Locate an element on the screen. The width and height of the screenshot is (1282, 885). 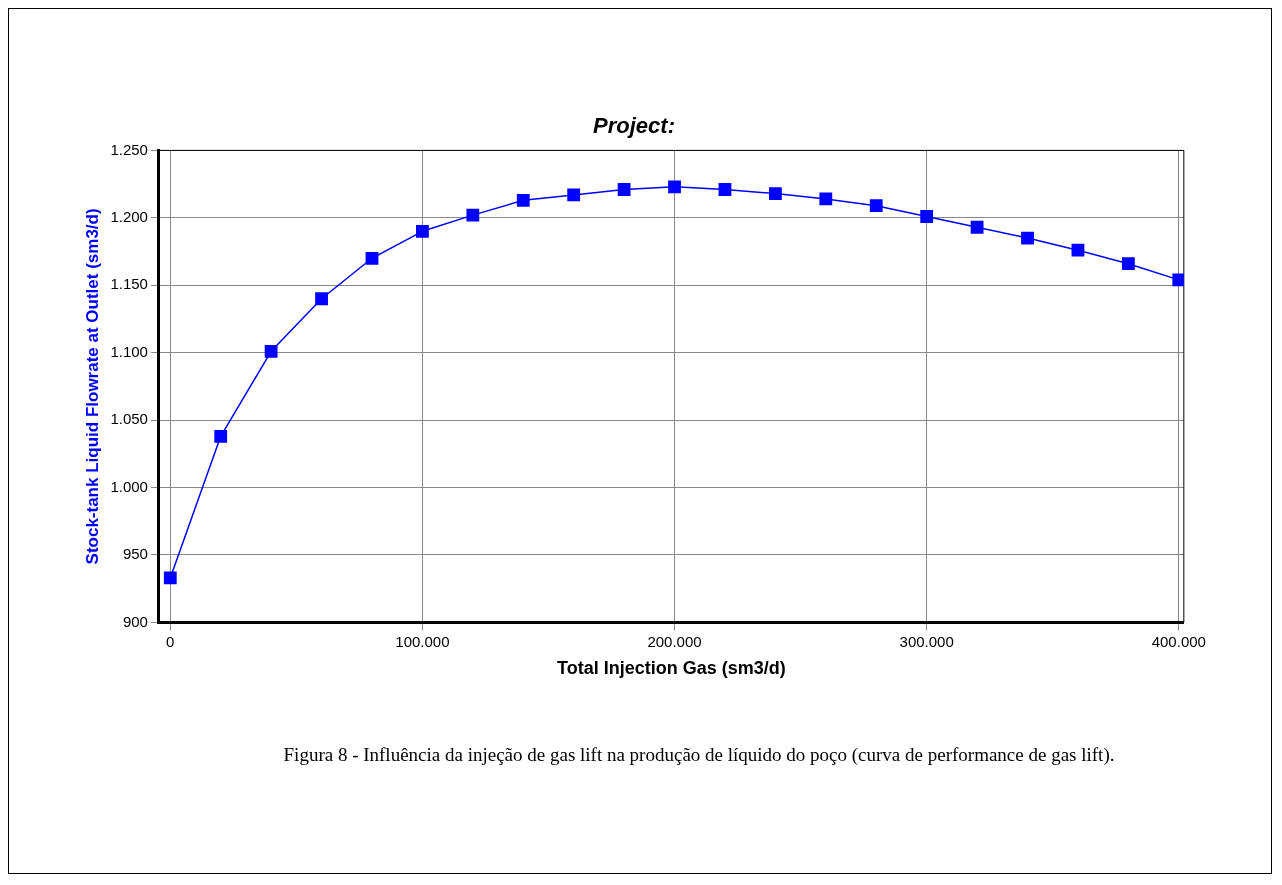
y-tick-label: 900 is located at coordinates (135, 621).